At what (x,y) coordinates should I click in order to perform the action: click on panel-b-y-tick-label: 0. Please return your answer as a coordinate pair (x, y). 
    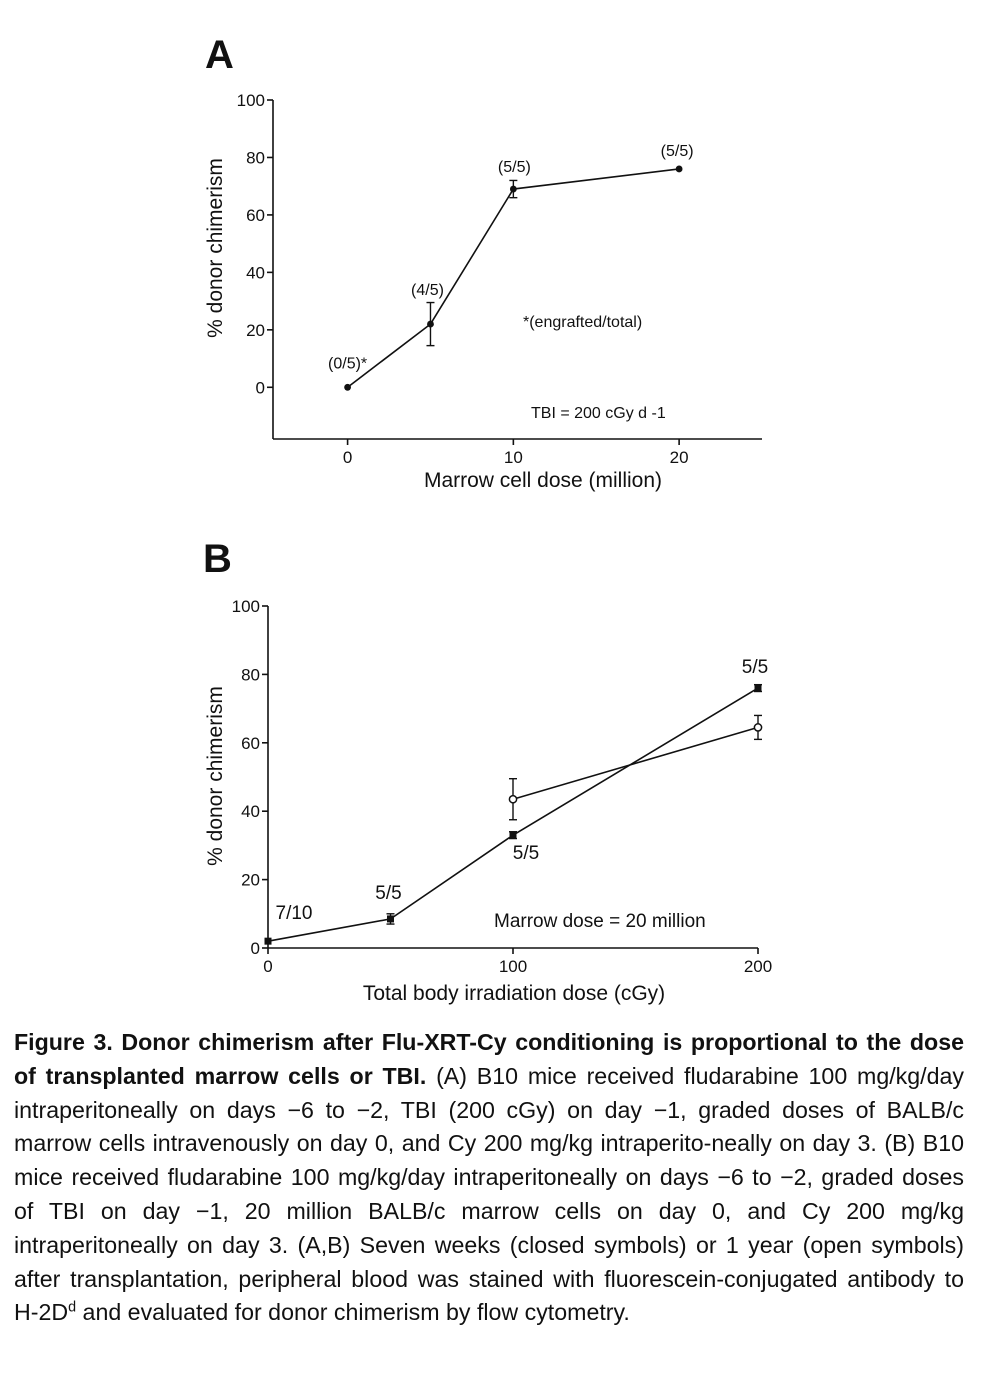
    Looking at the image, I should click on (255, 948).